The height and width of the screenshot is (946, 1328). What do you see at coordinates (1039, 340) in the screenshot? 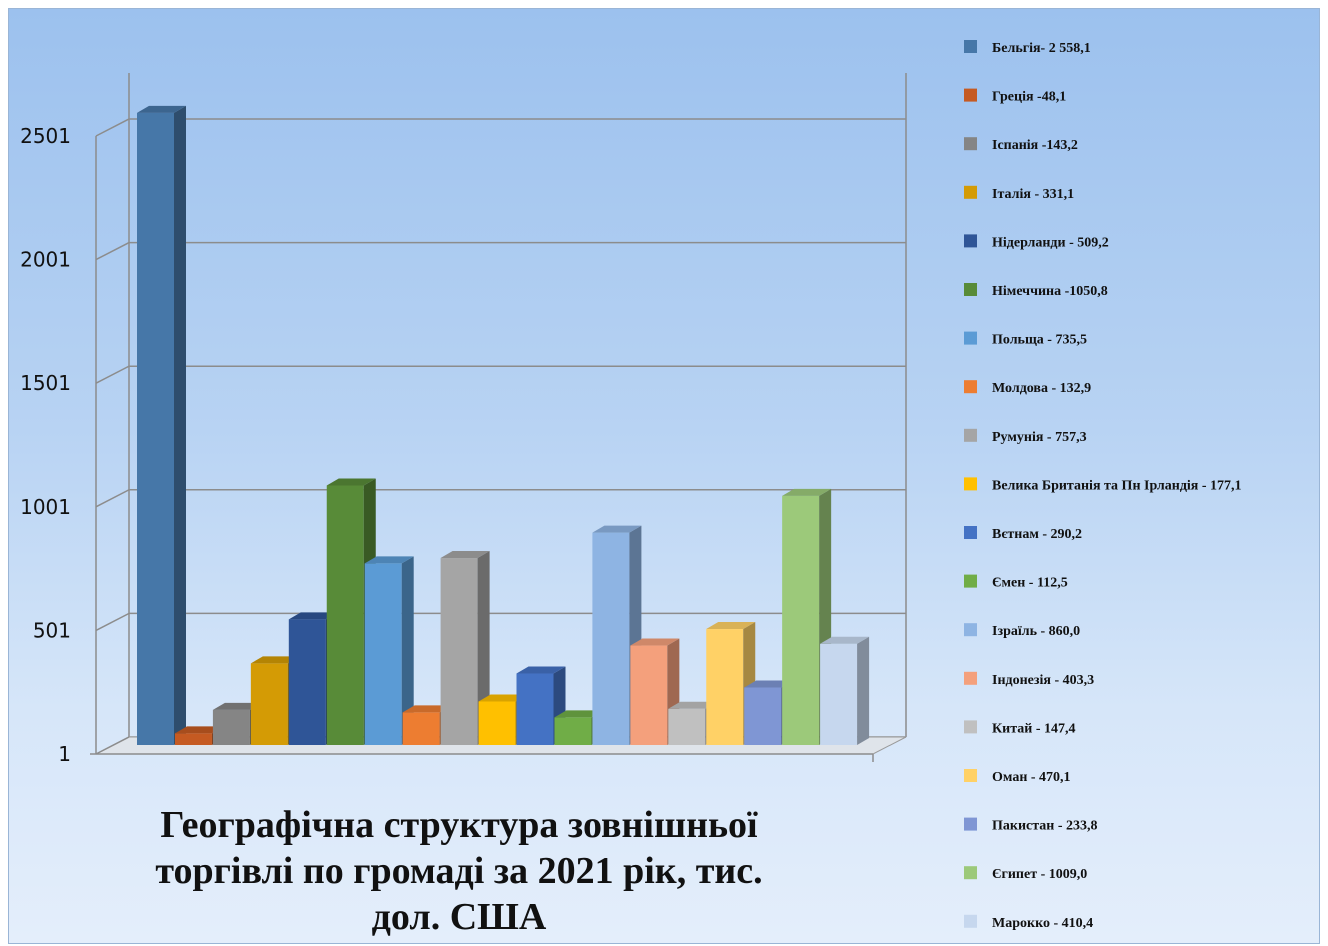
I see `legend-label: Польща - 735,5` at bounding box center [1039, 340].